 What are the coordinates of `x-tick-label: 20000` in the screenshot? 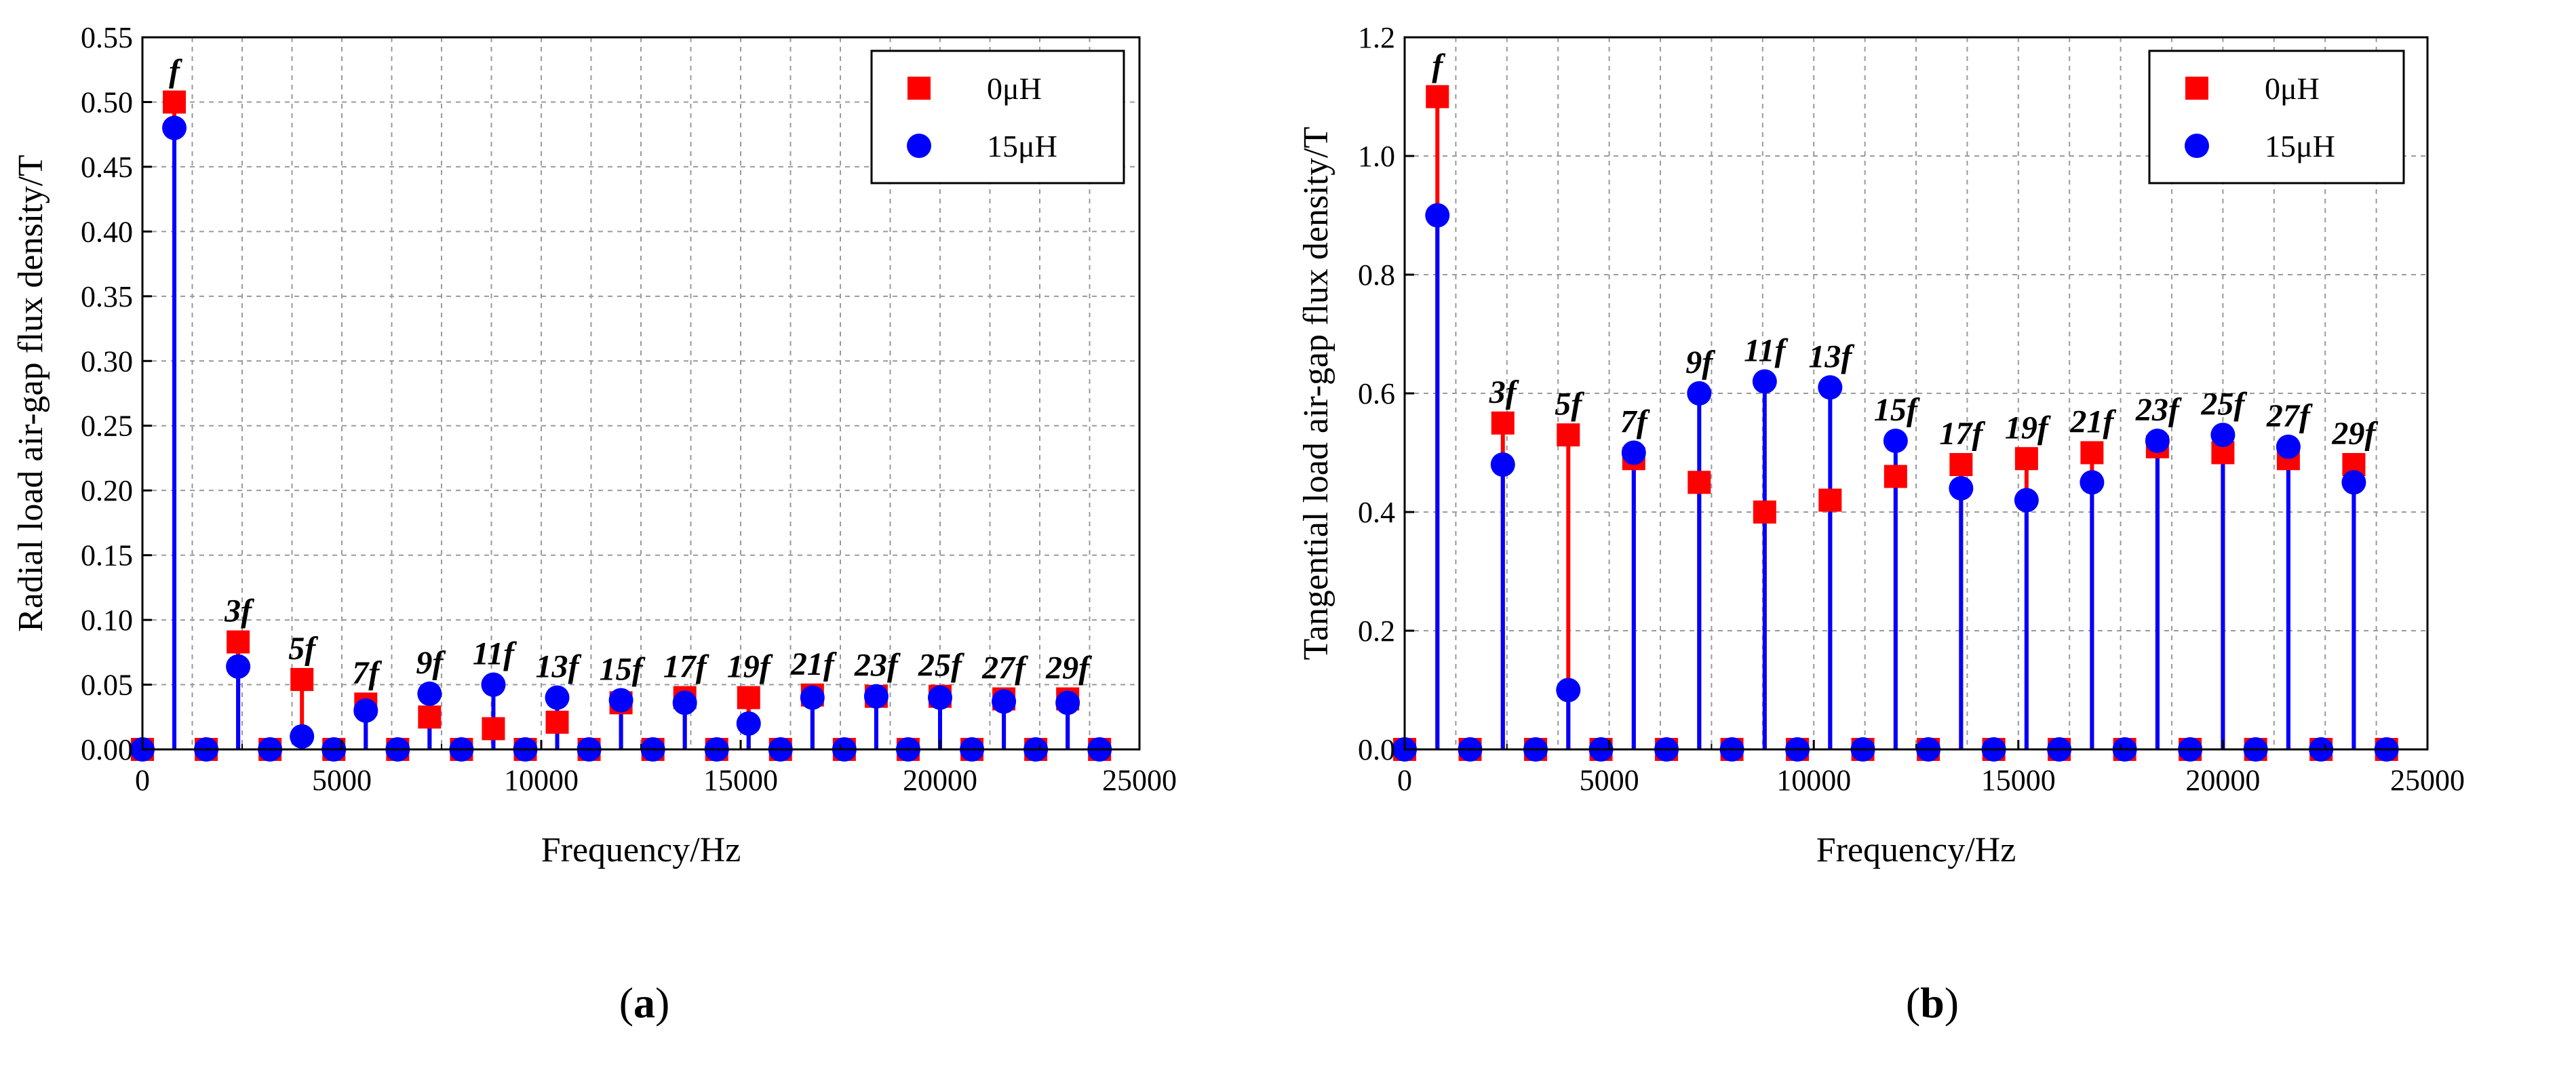 It's located at (940, 780).